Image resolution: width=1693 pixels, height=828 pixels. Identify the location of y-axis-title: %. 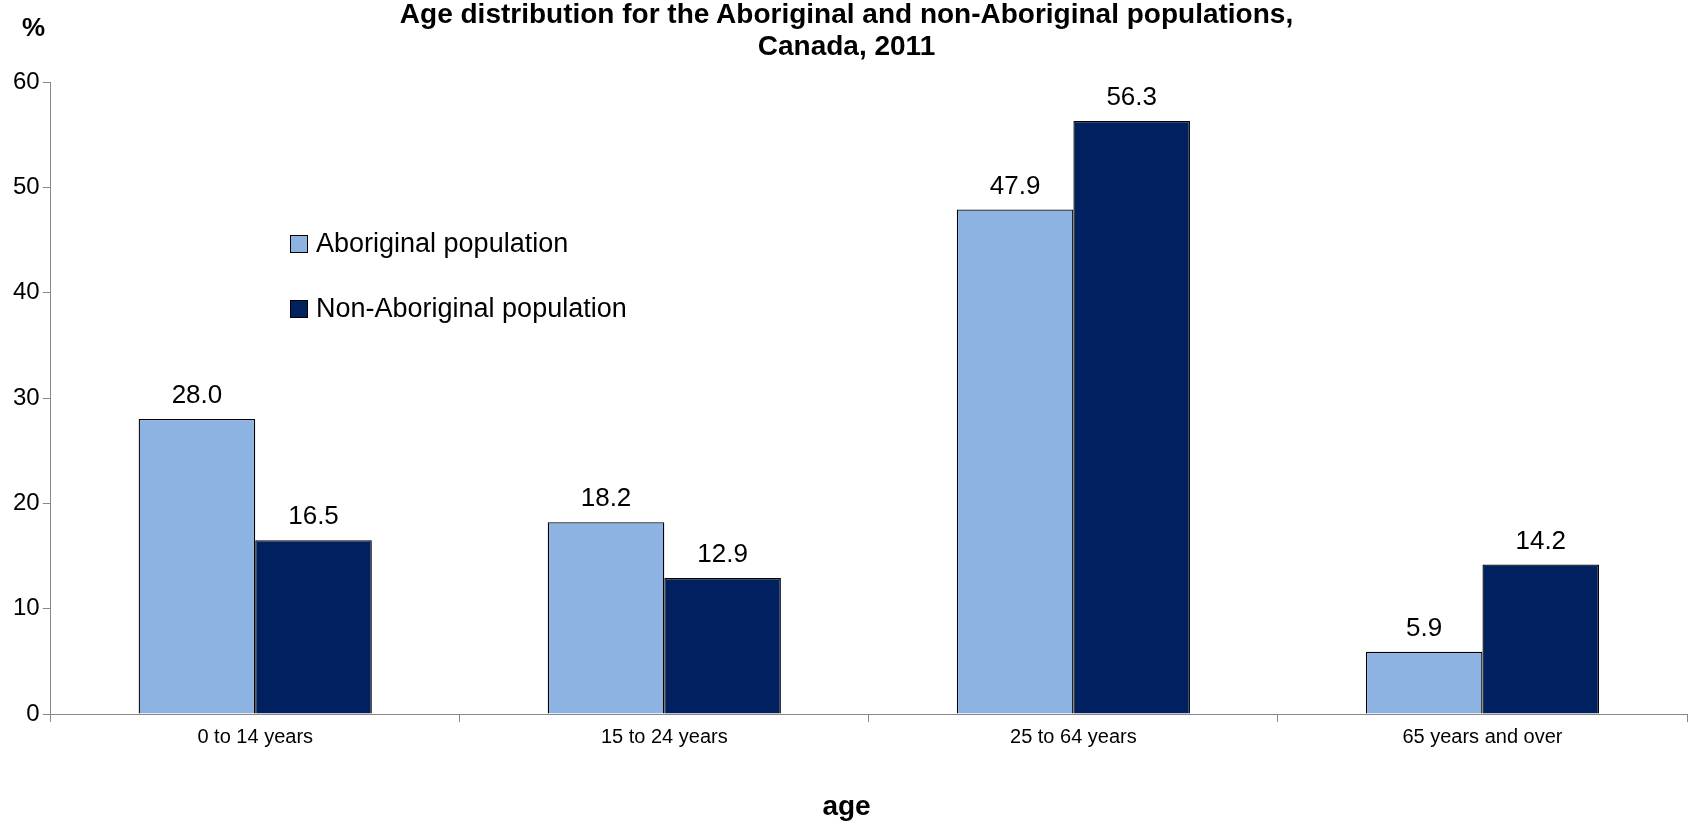
(34, 27).